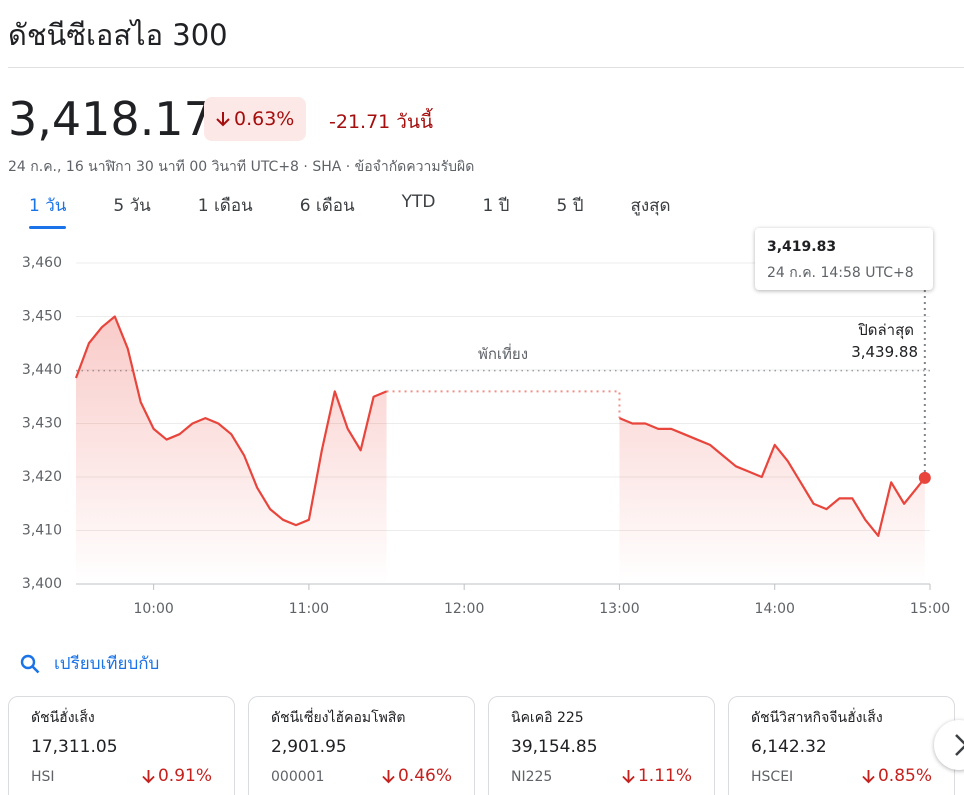 This screenshot has width=964, height=795. I want to click on annotation: พักเที่ยง, so click(503, 353).